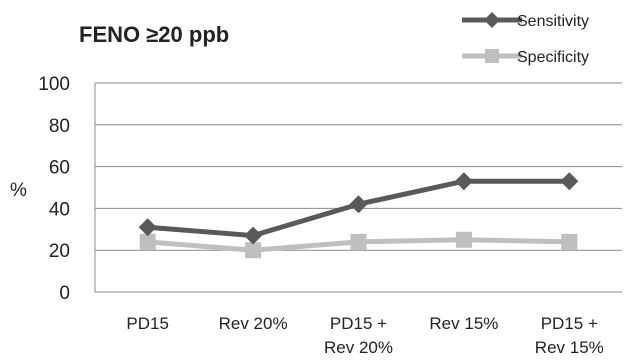 Image resolution: width=640 pixels, height=362 pixels. Describe the element at coordinates (553, 21) in the screenshot. I see `legend-label: Sensitivity` at that location.